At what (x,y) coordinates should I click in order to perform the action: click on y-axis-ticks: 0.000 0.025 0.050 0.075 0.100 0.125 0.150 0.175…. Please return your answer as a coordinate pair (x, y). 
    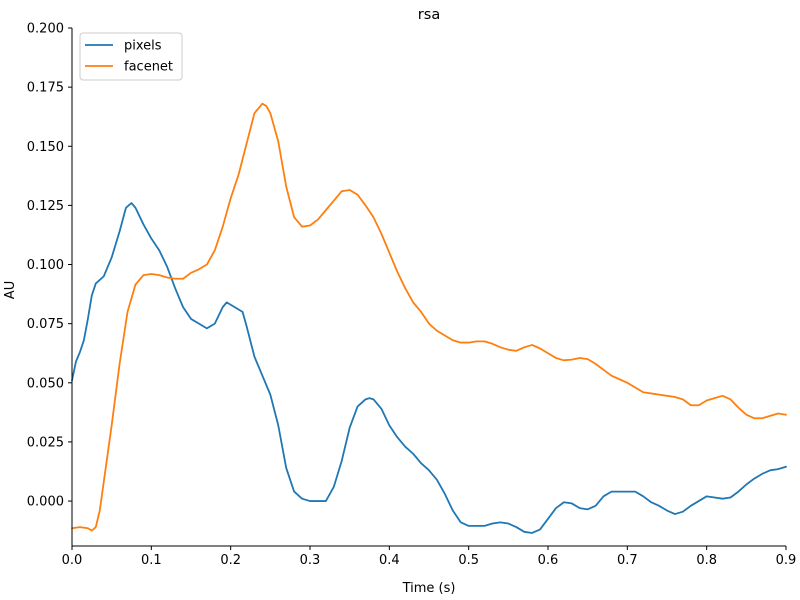
    Looking at the image, I should click on (49, 266).